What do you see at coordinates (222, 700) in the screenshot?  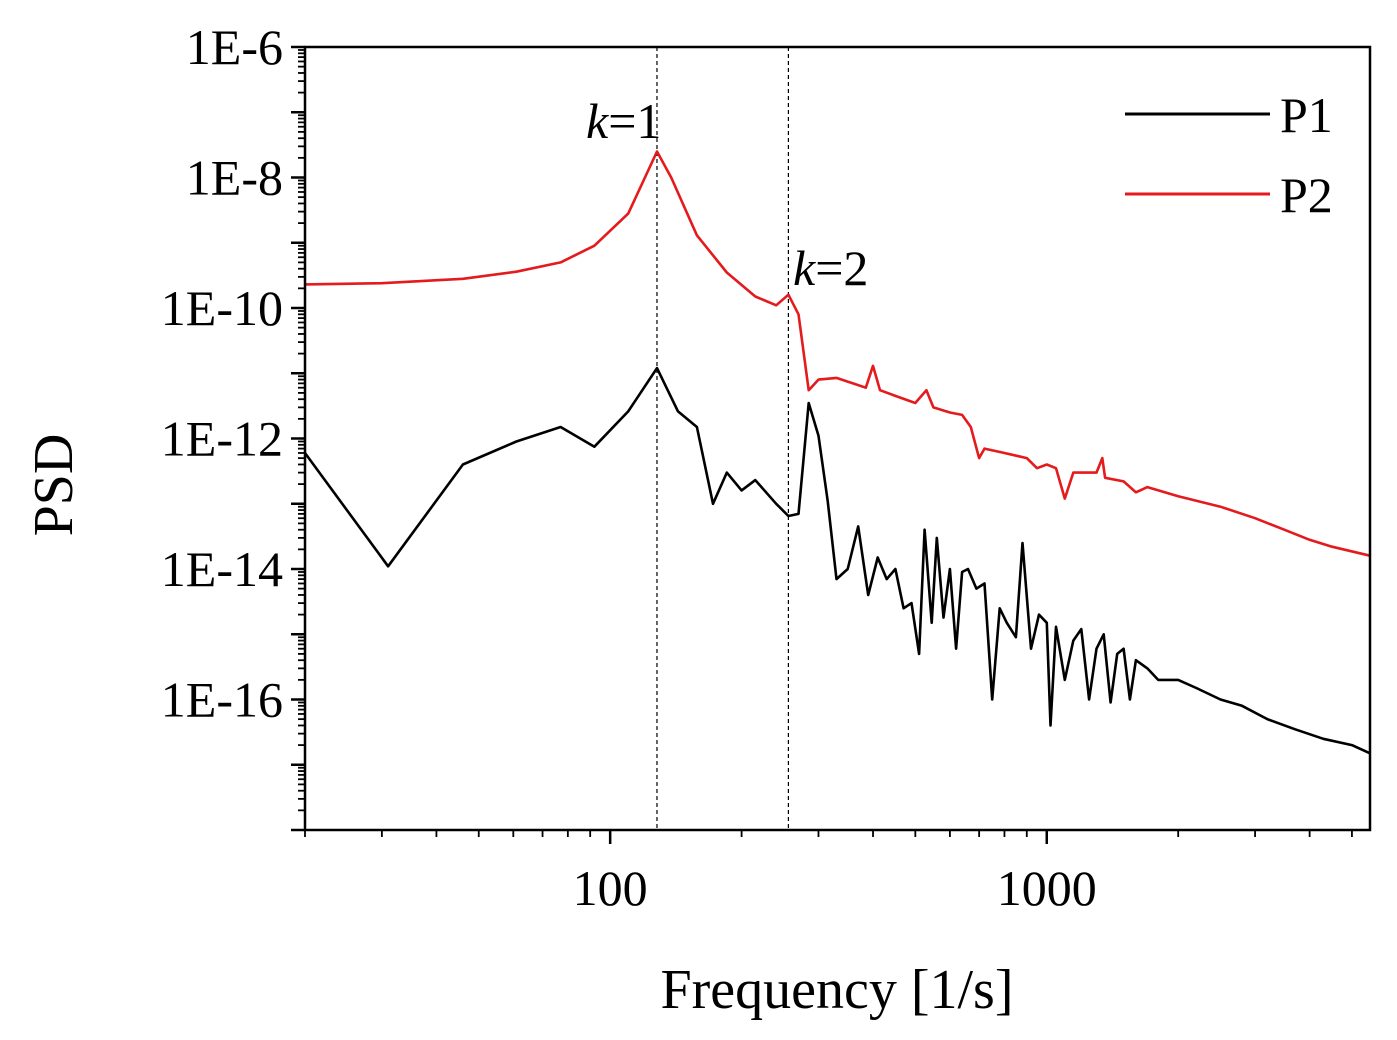 I see `y-tick-label: 1E-16` at bounding box center [222, 700].